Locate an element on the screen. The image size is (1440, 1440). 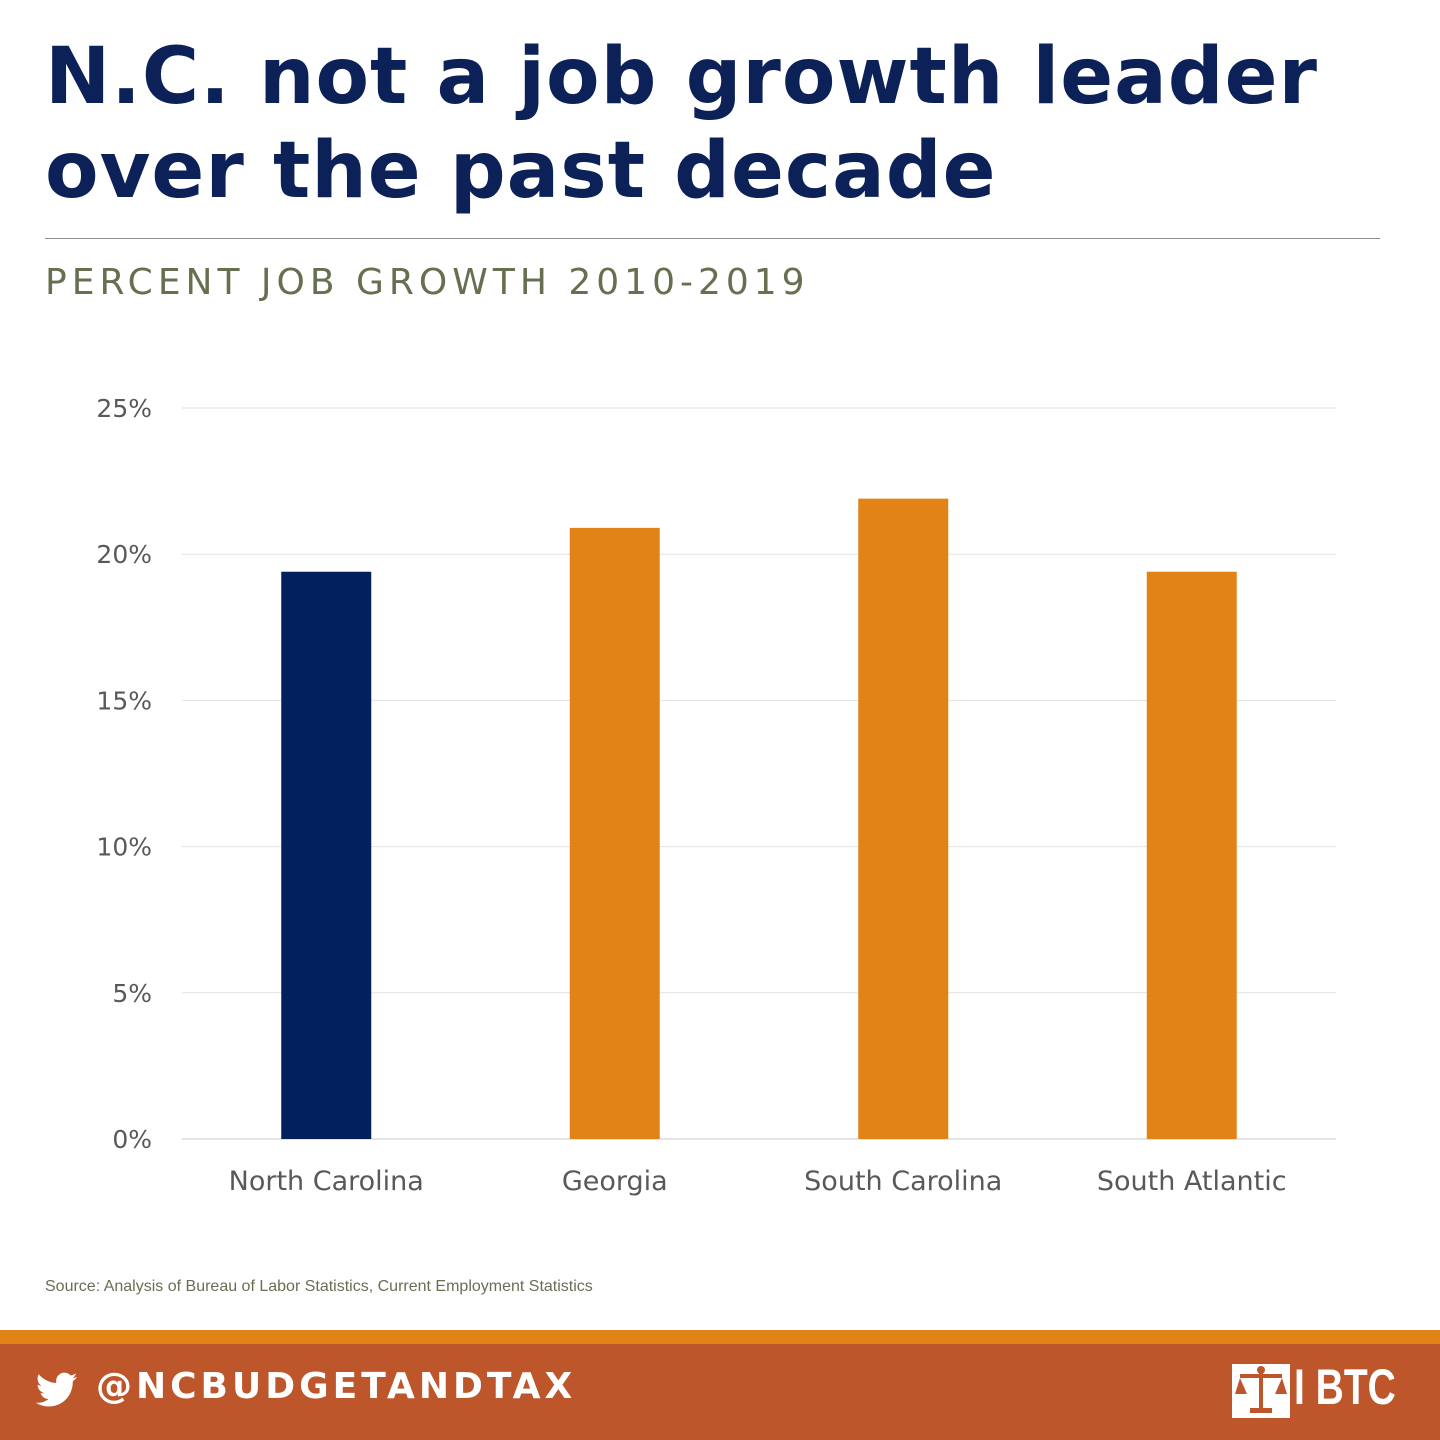
title-divider is located at coordinates (712, 238).